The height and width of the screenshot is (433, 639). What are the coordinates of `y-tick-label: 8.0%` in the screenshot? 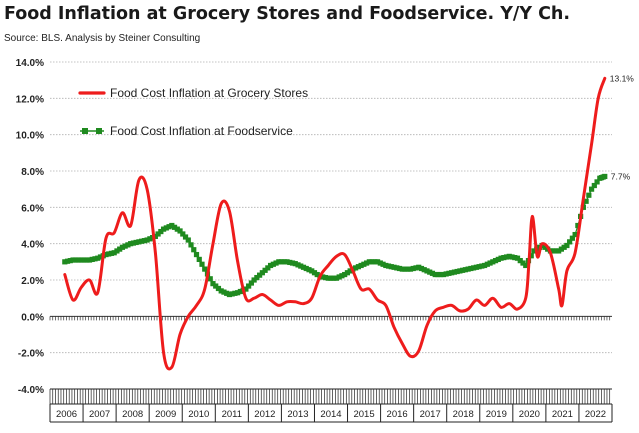 It's located at (32, 172).